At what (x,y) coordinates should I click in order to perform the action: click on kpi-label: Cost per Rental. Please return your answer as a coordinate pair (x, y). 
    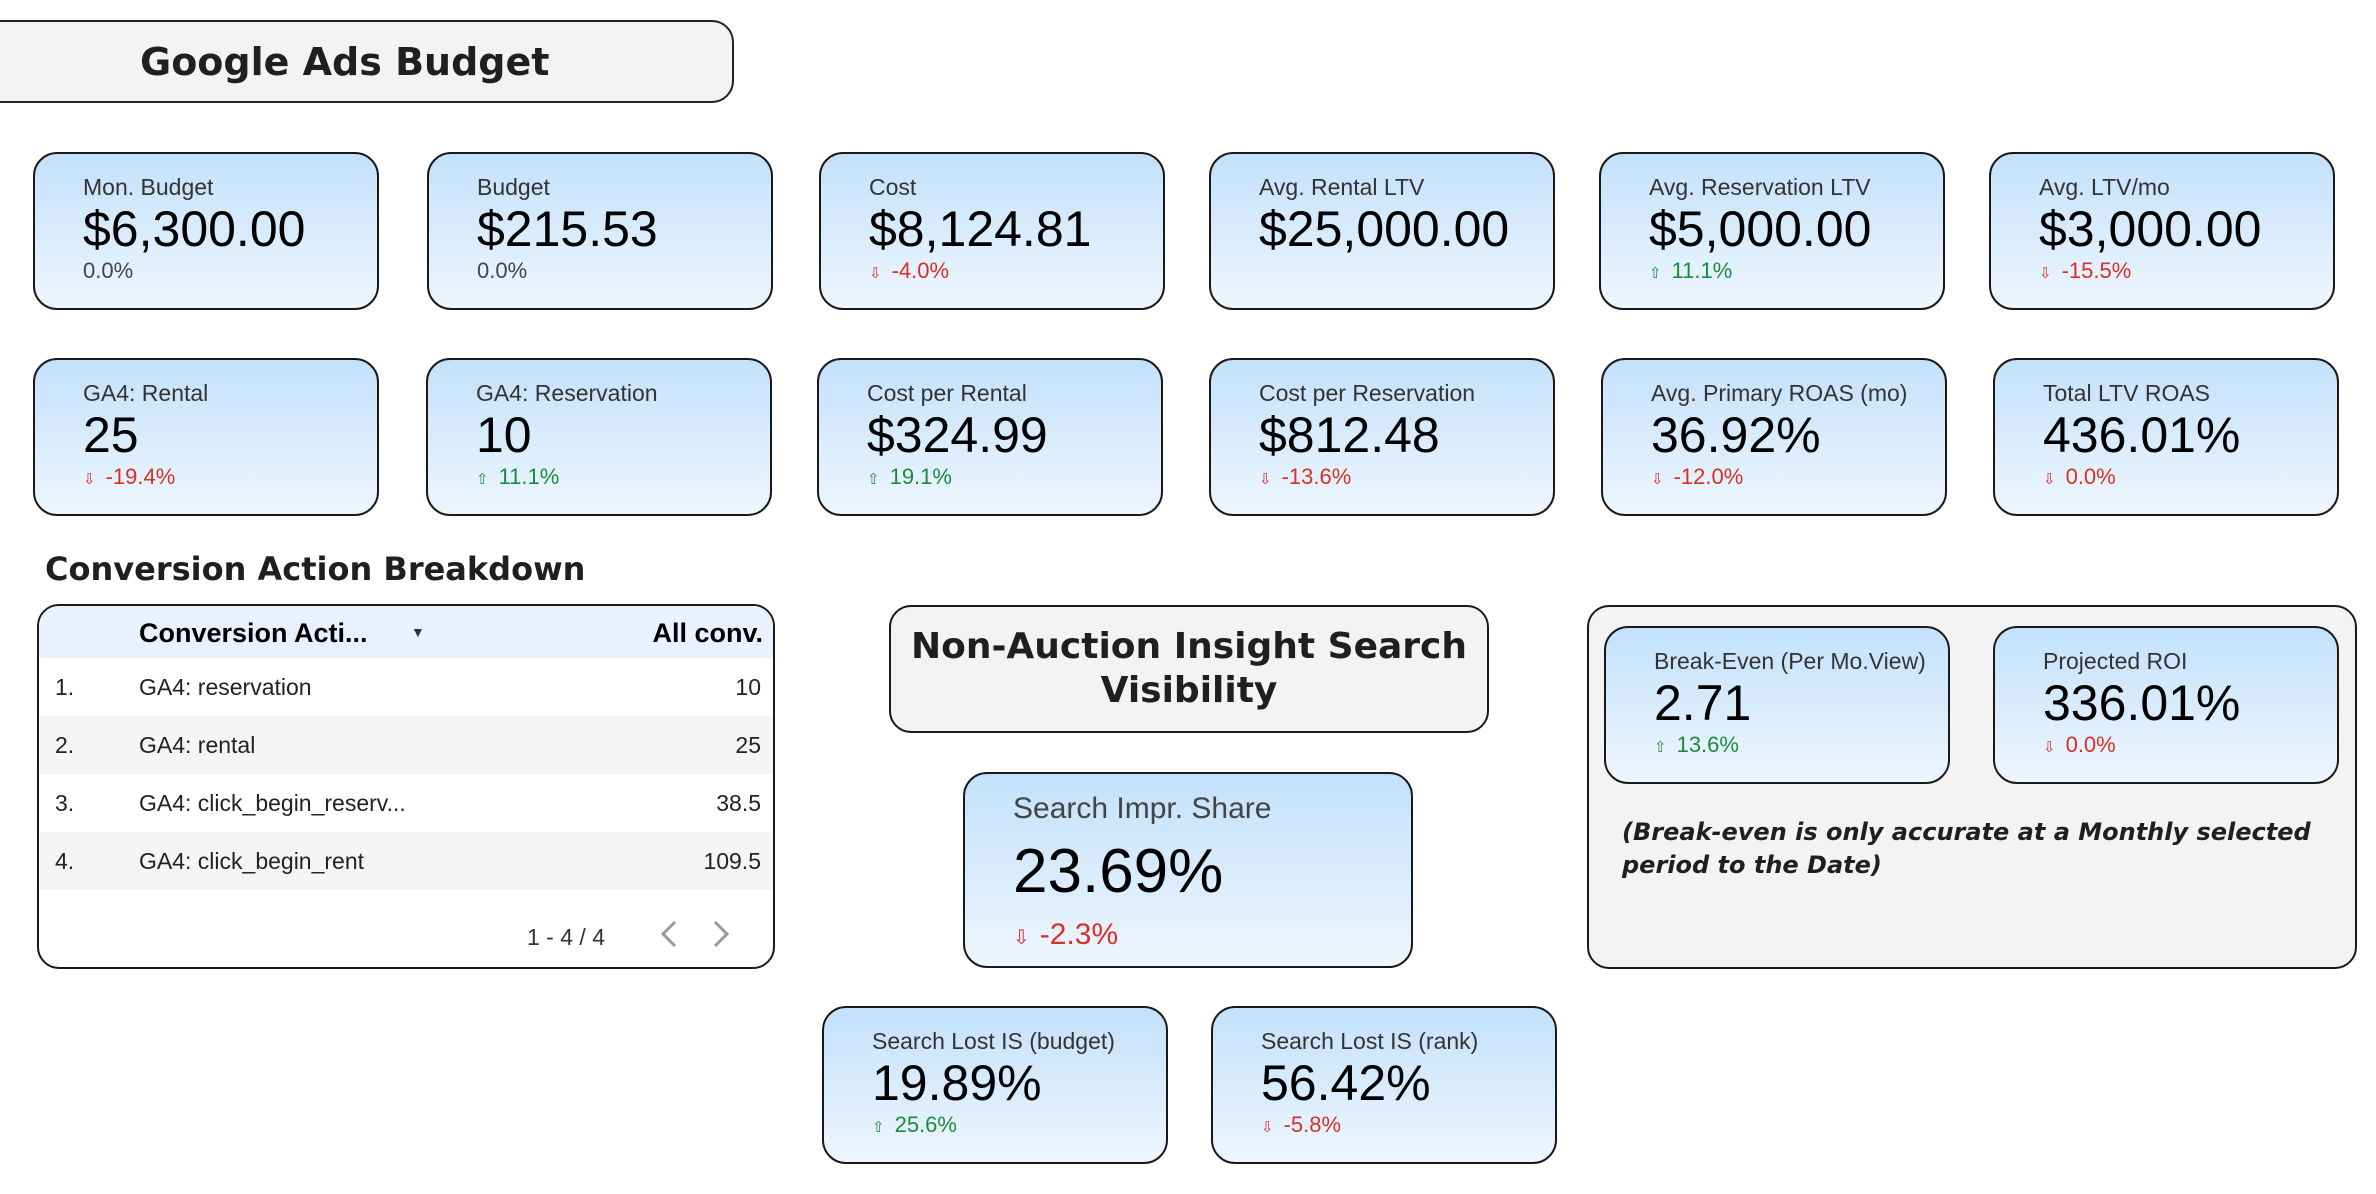
    Looking at the image, I should click on (947, 393).